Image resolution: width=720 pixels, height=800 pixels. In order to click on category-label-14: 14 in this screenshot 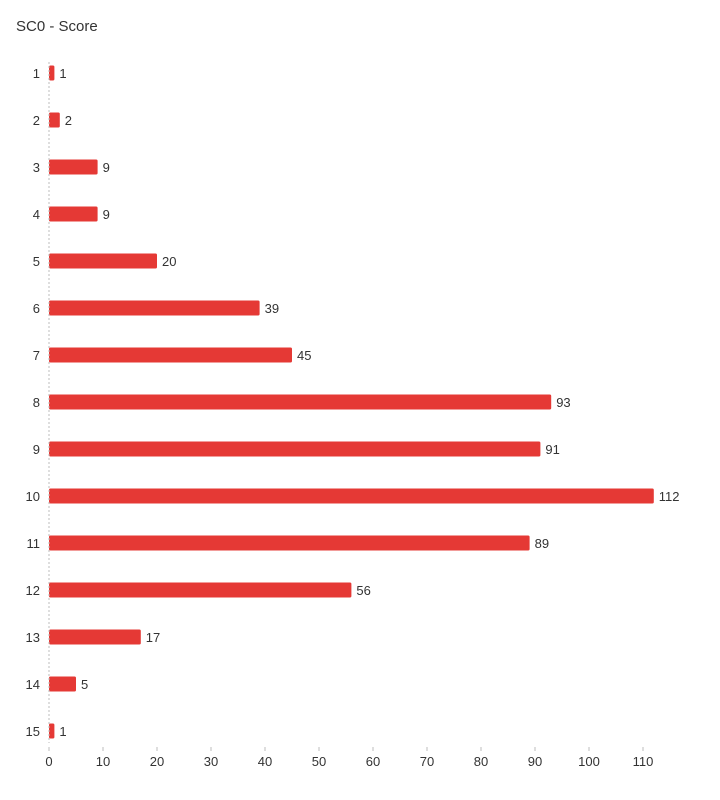, I will do `click(33, 684)`.